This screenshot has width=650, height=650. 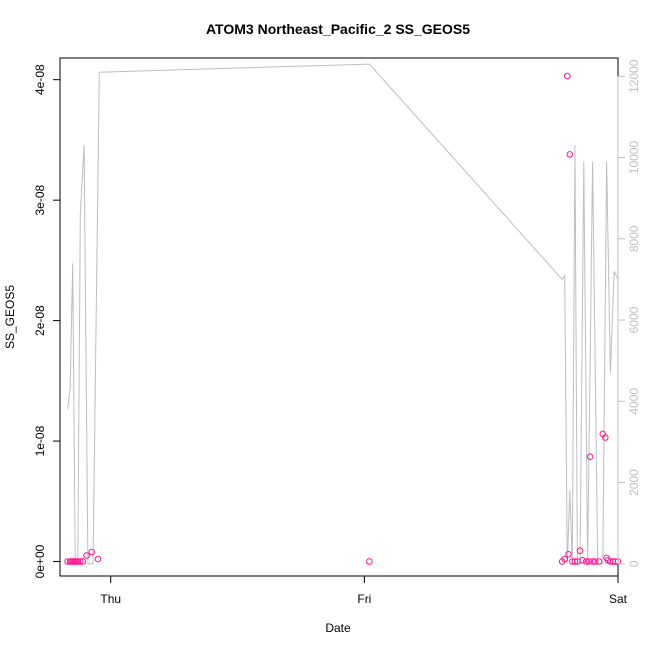 I want to click on y-right-tick-label: 4000, so click(x=634, y=401).